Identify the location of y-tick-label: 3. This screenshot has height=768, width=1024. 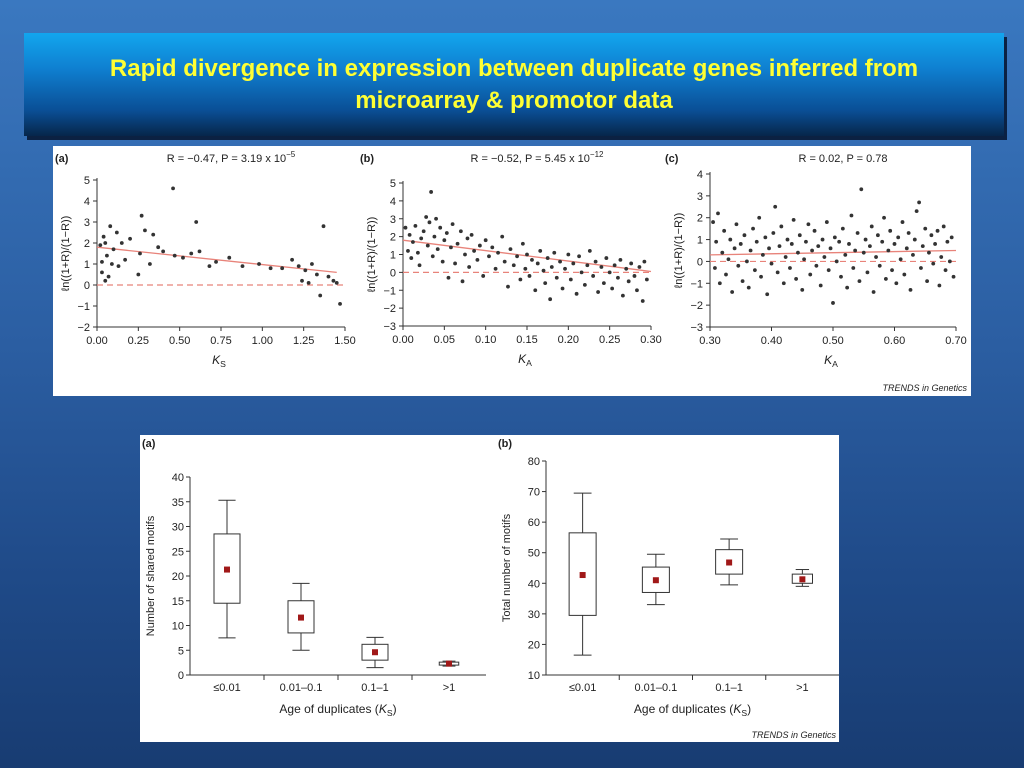
(87, 223).